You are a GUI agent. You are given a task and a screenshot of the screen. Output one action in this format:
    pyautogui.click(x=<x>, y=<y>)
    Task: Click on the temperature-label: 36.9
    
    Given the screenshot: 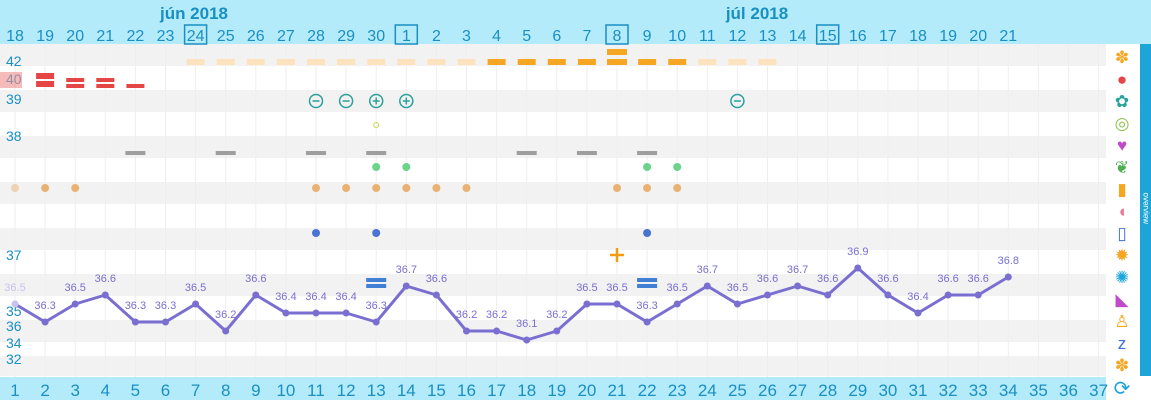 What is the action you would take?
    pyautogui.click(x=857, y=252)
    